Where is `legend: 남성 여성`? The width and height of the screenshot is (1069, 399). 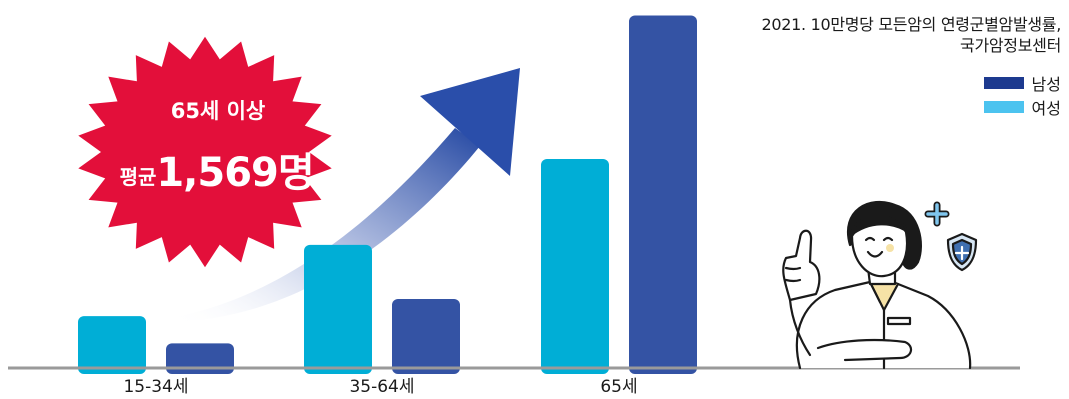
legend: 남성 여성 is located at coordinates (1022, 95).